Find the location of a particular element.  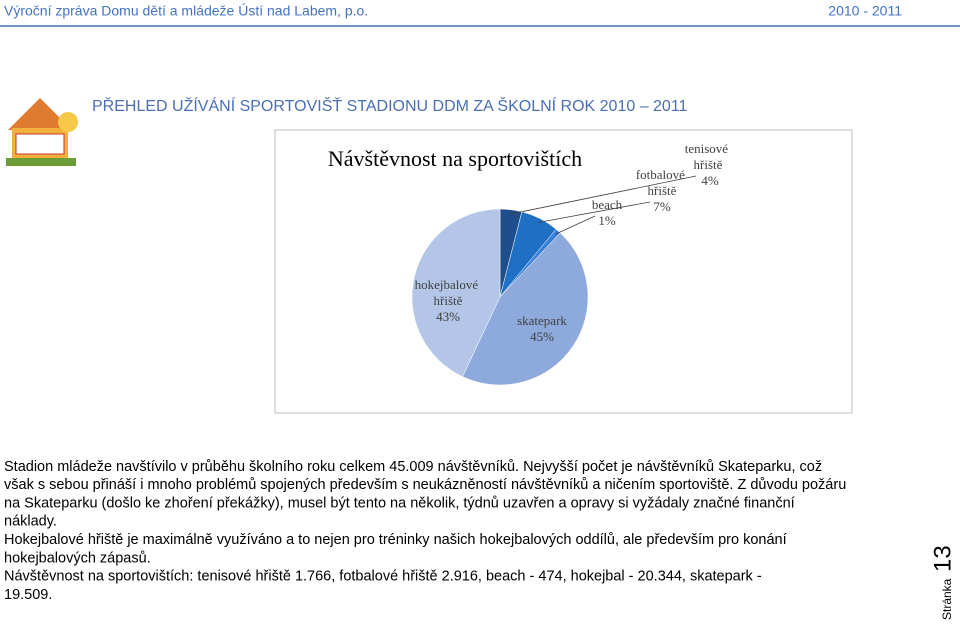

slice-label: skatepark is located at coordinates (542, 320).